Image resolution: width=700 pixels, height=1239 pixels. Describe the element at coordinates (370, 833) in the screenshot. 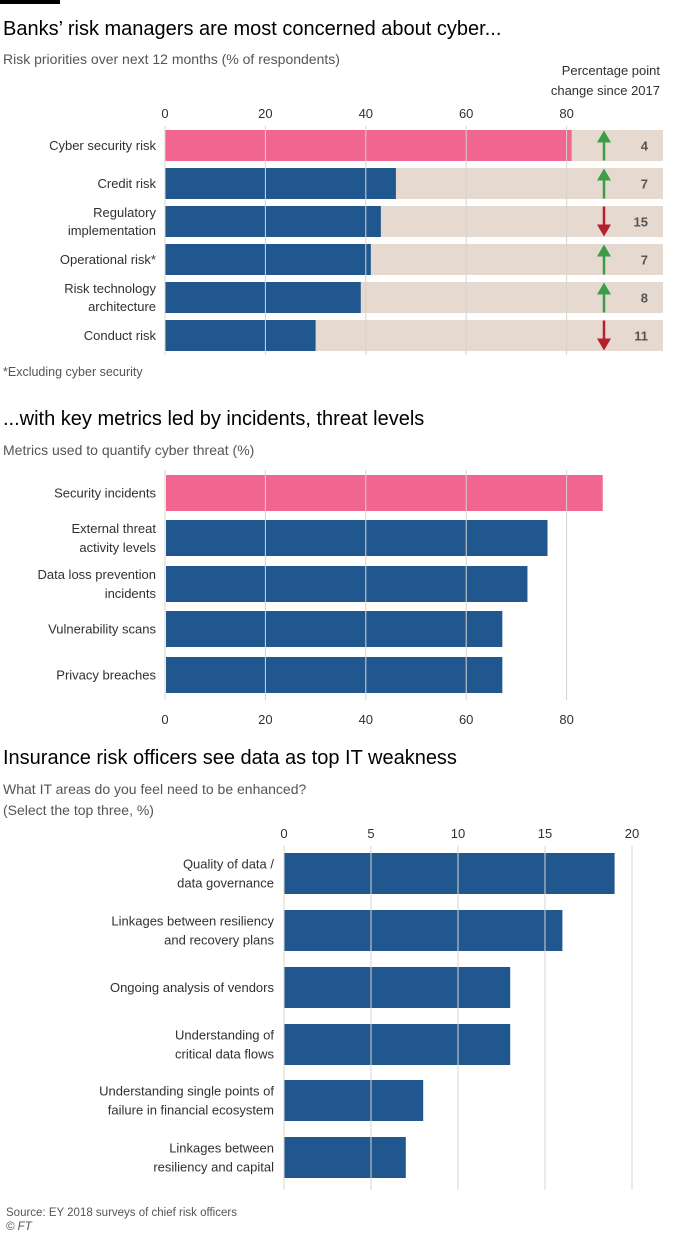

I see `chart3-xtick-5: 5` at that location.